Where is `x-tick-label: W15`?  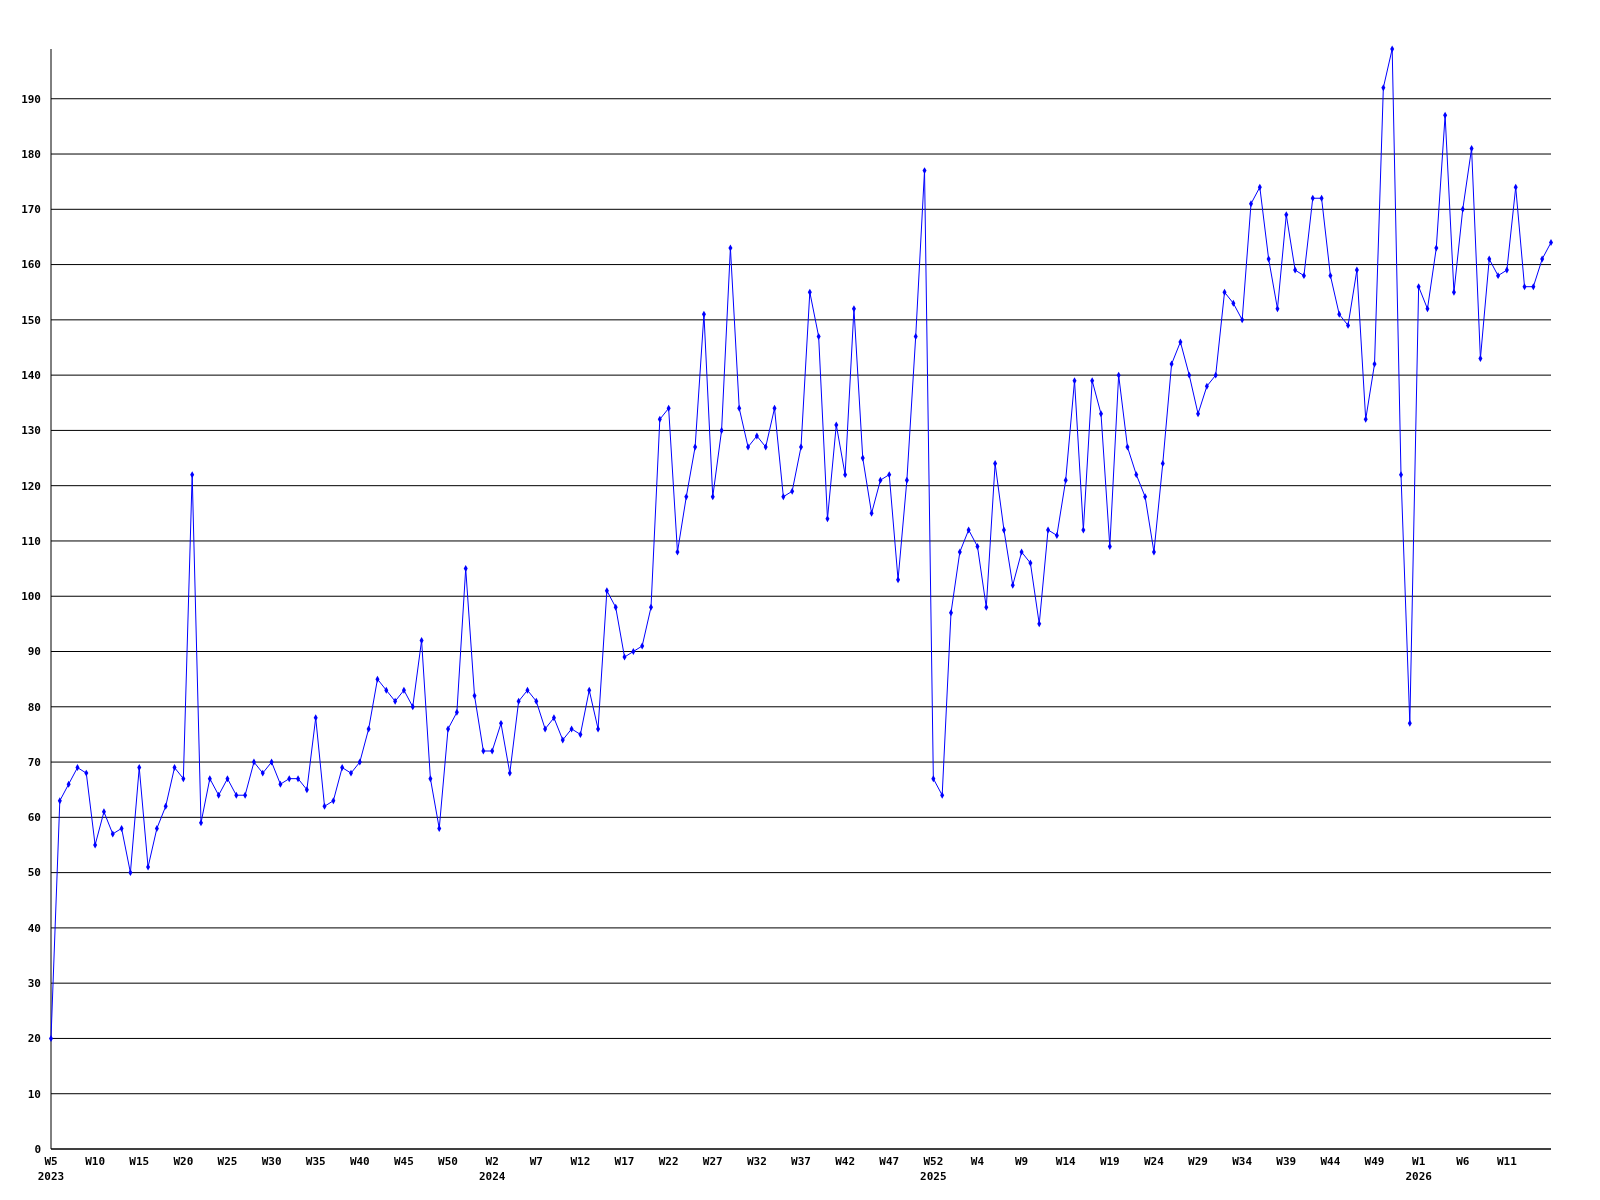 x-tick-label: W15 is located at coordinates (139, 1161).